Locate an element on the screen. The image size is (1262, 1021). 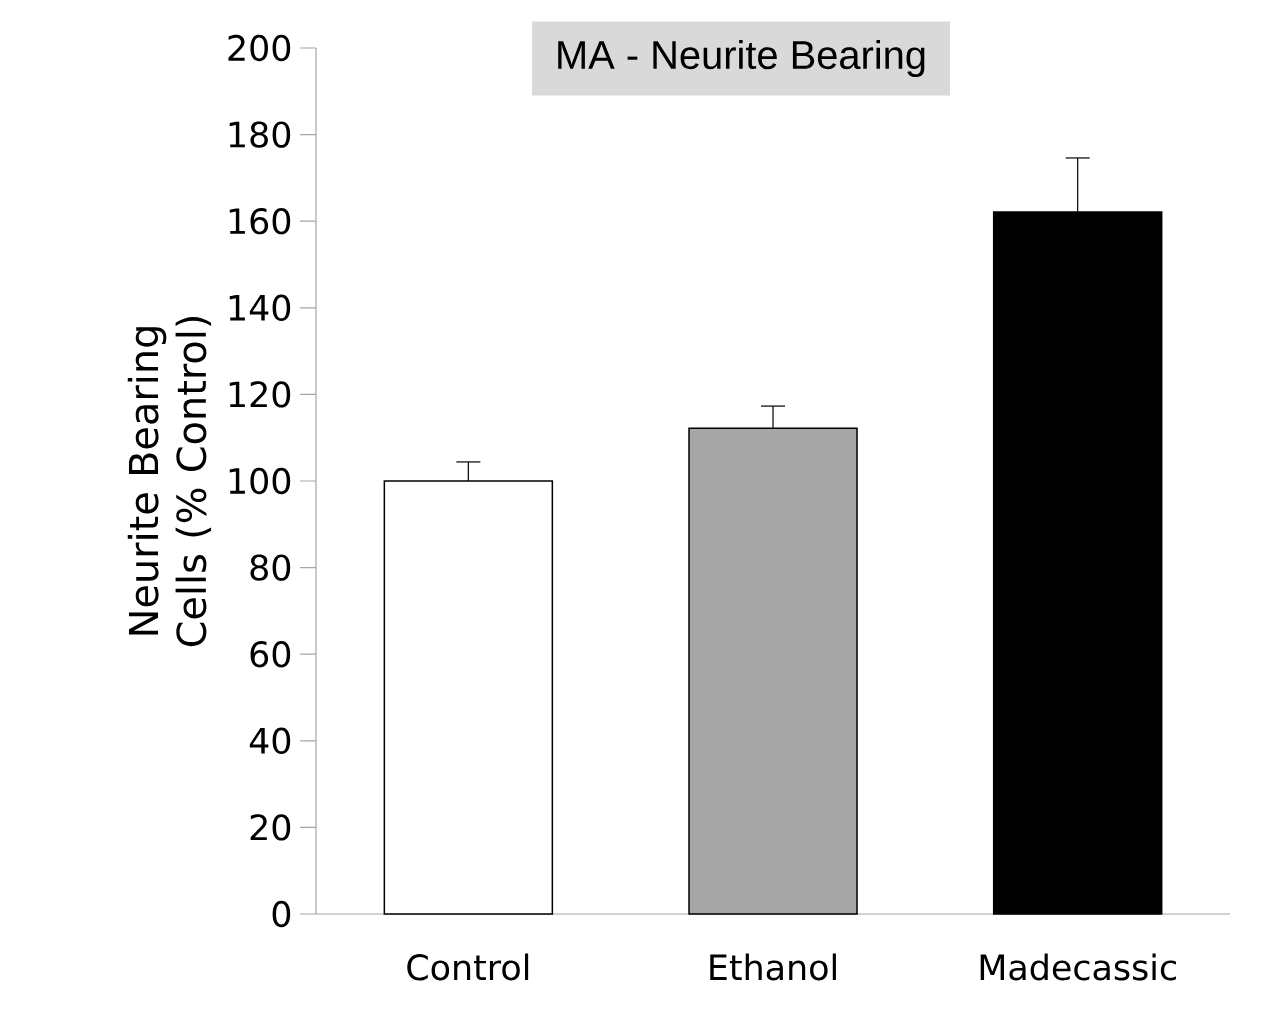
y-tick-label: 200 is located at coordinates (259, 48).